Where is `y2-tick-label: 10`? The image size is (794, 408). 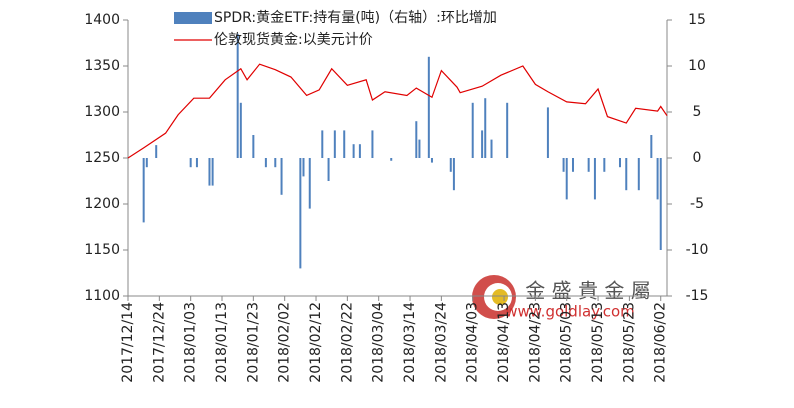
y2-tick-label: 10 is located at coordinates (697, 66).